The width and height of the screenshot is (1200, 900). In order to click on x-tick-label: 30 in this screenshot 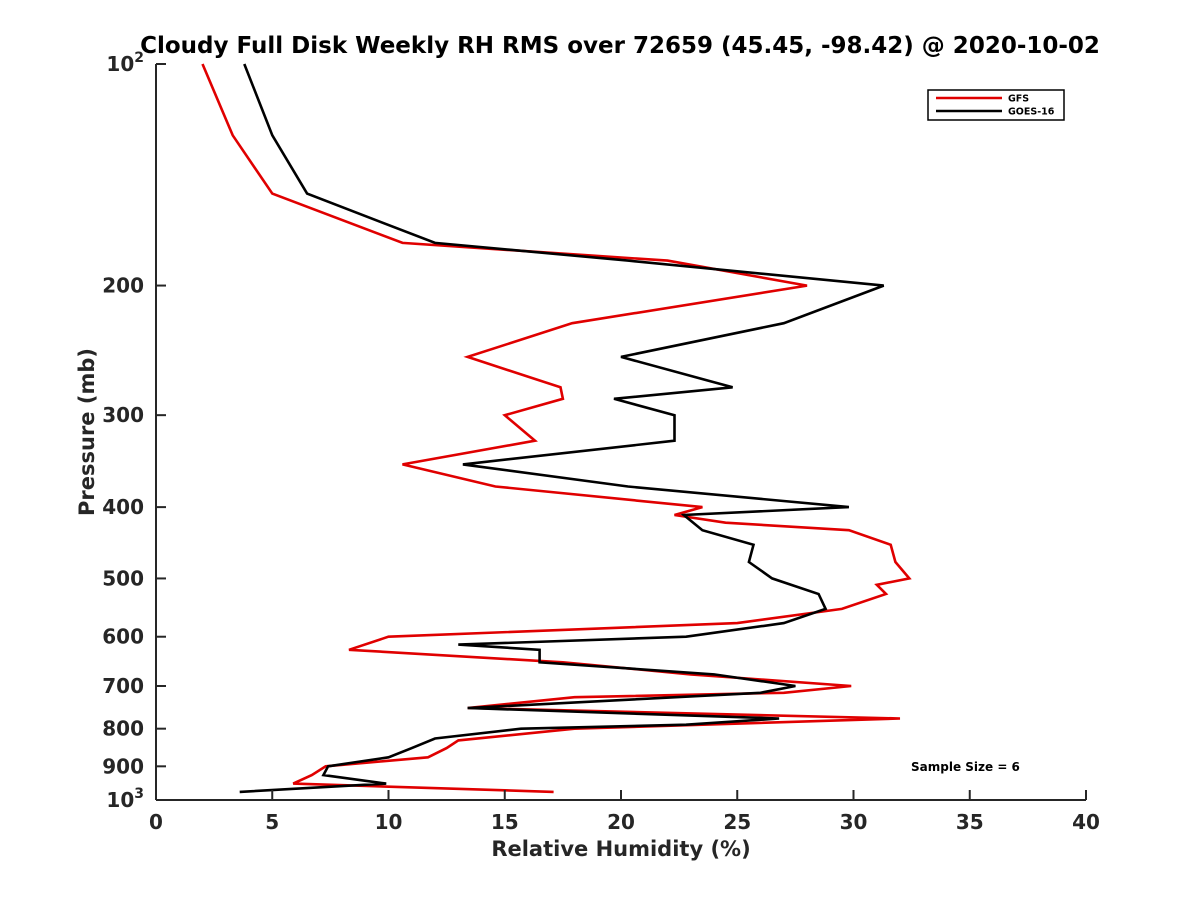, I will do `click(854, 822)`.